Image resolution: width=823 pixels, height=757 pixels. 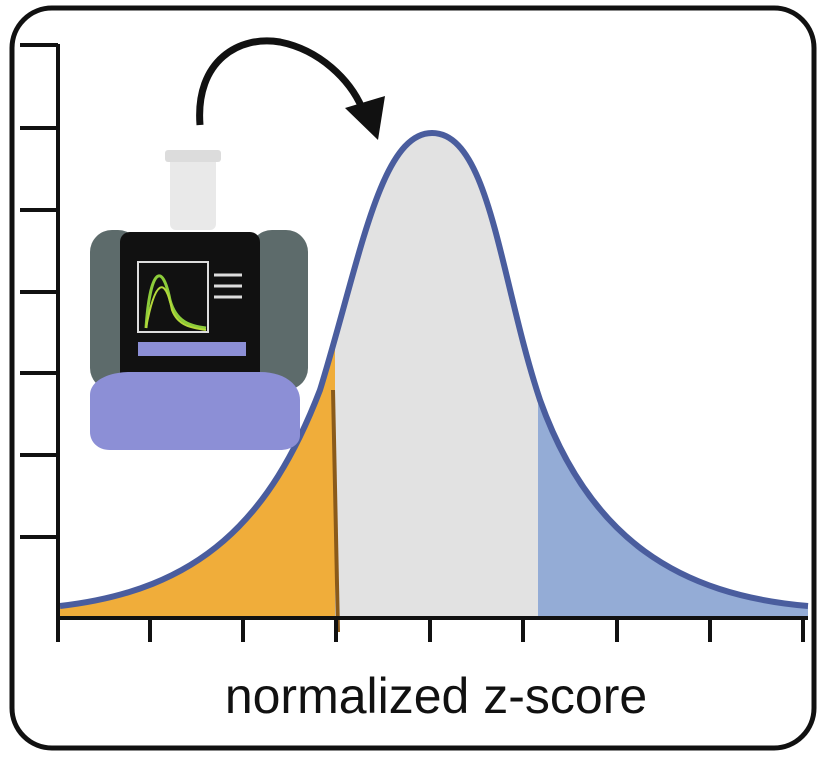 What do you see at coordinates (365, 118) in the screenshot?
I see `arrow-head` at bounding box center [365, 118].